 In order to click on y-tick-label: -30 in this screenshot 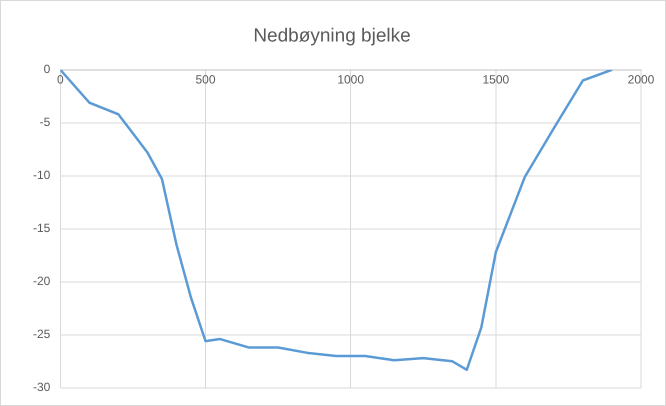, I will do `click(42, 387)`.